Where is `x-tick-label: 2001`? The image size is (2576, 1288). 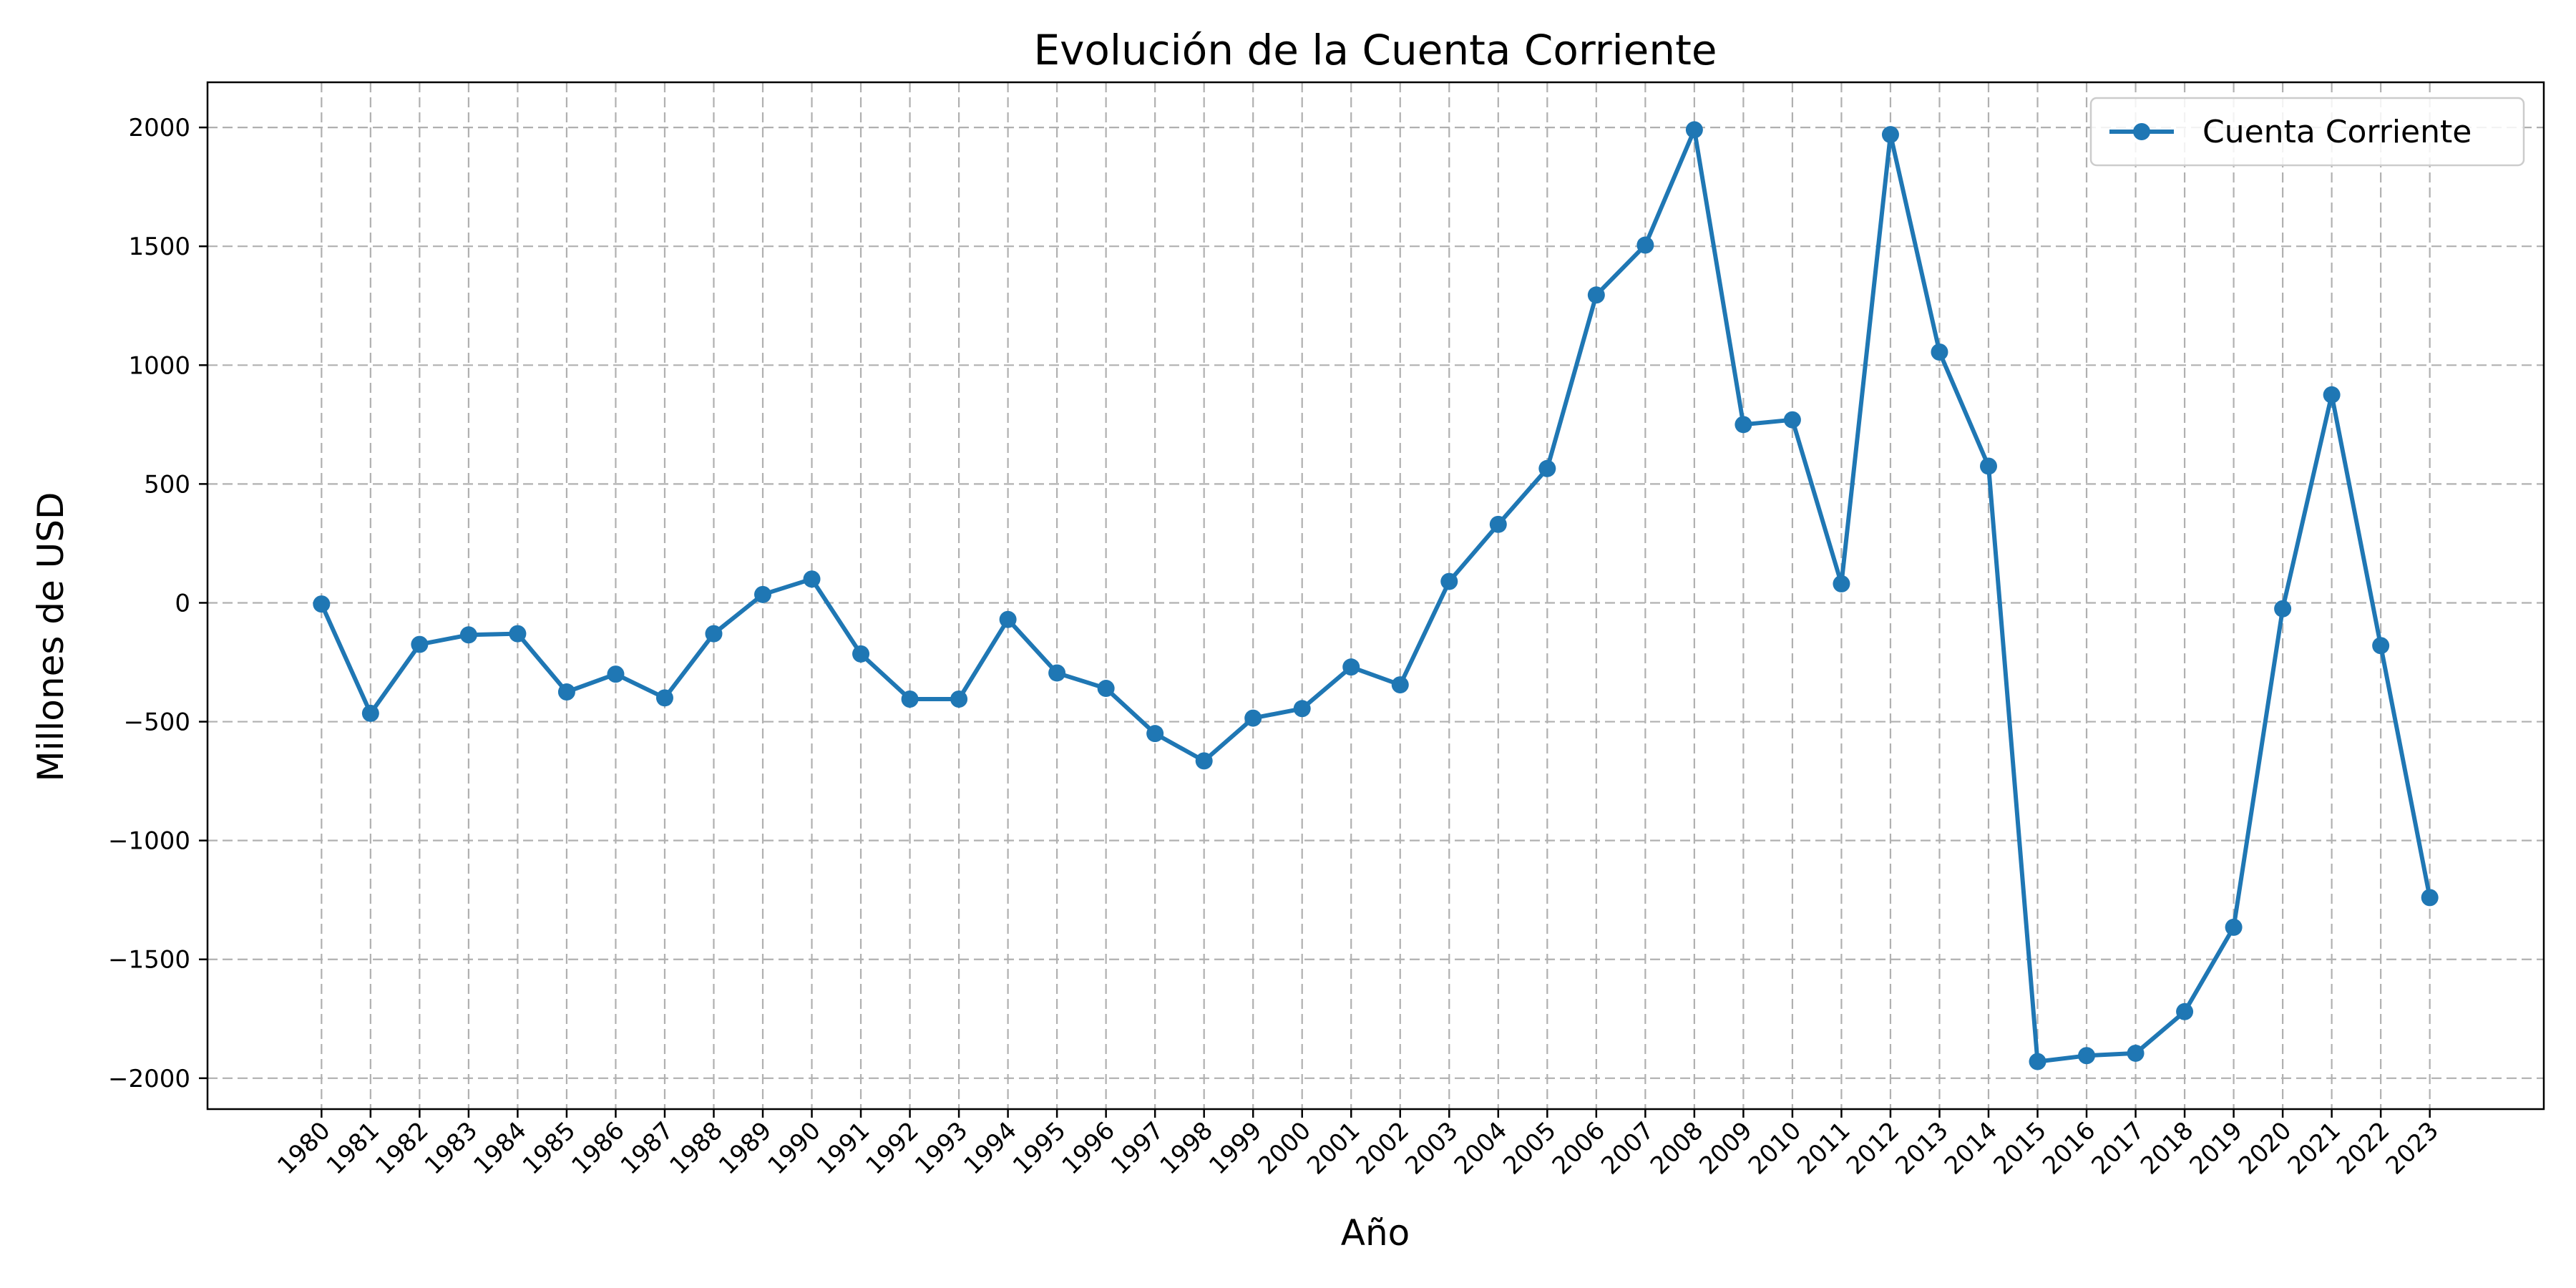 x-tick-label: 2001 is located at coordinates (1333, 1148).